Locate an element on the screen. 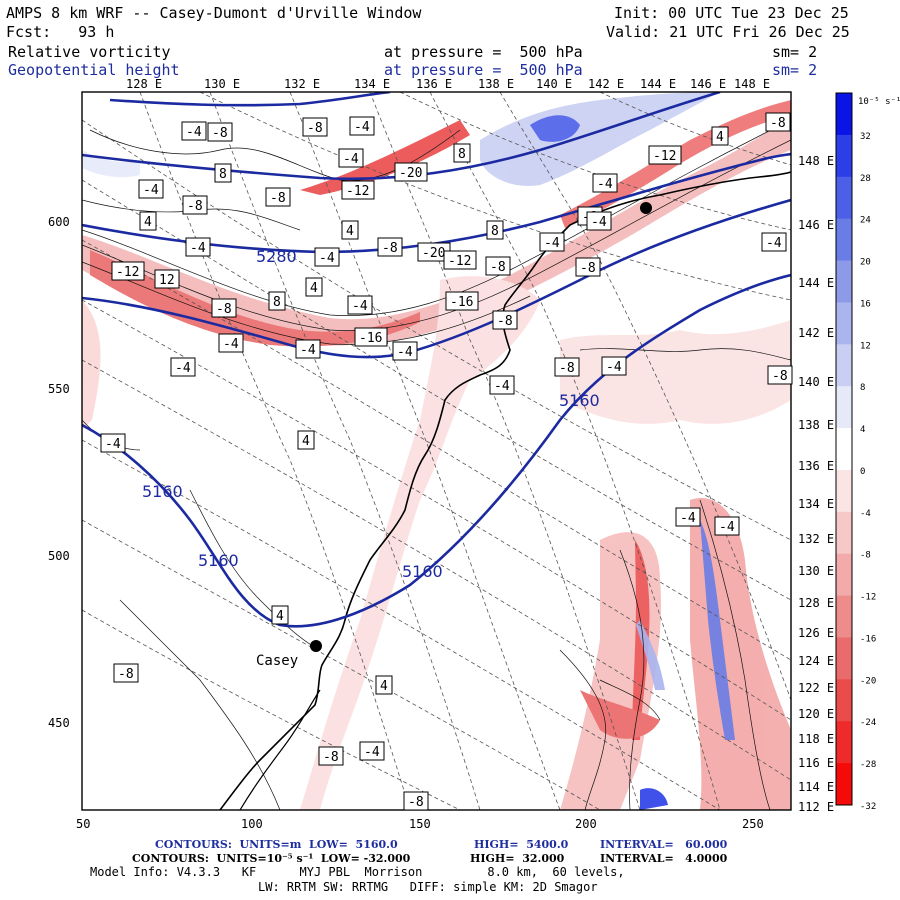 The height and width of the screenshot is (900, 900). x-tick-label: 100 is located at coordinates (252, 824).